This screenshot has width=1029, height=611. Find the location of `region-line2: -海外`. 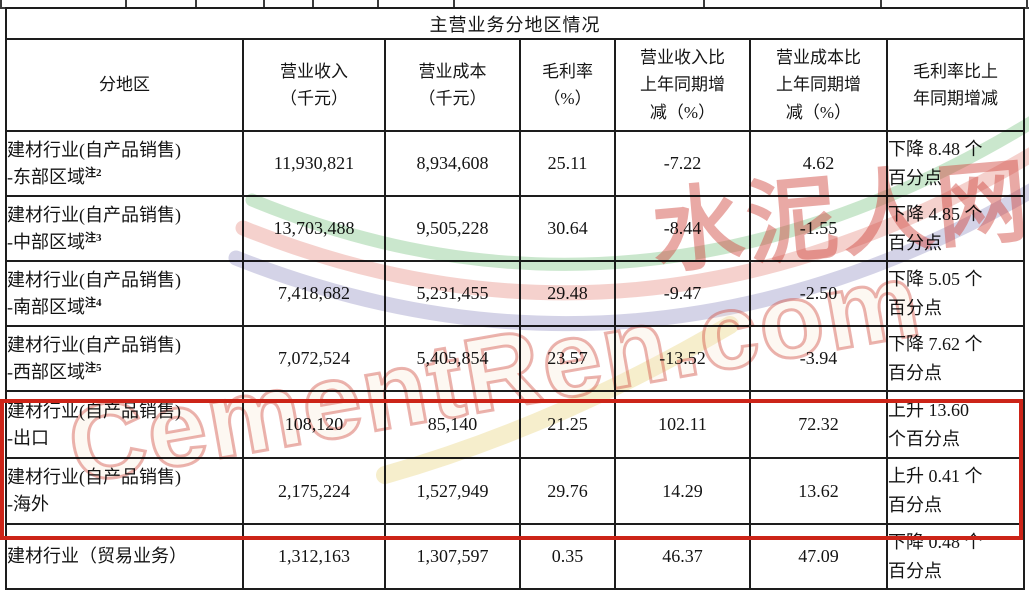

region-line2: -海外 is located at coordinates (28, 504).